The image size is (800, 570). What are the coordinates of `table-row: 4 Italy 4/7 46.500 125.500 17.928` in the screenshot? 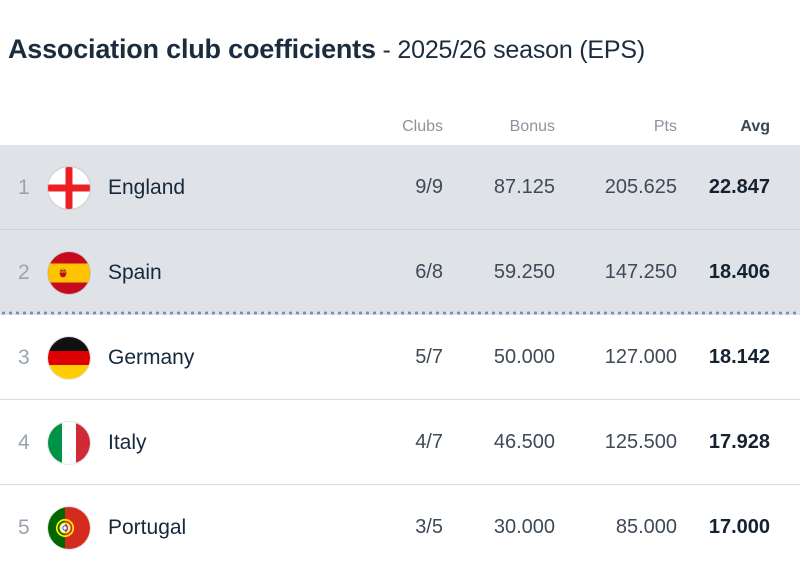 It's located at (400, 442).